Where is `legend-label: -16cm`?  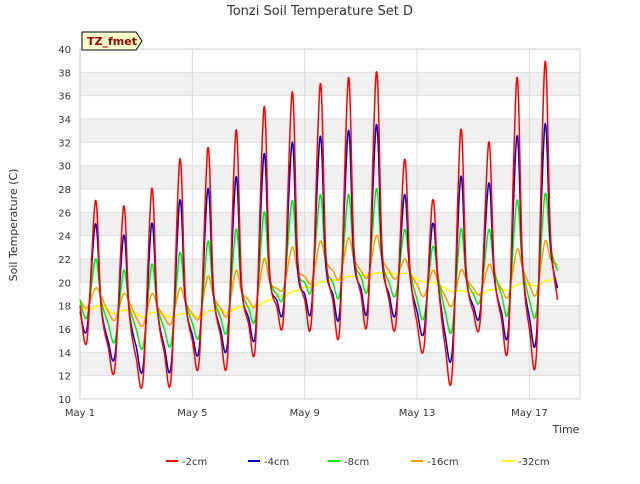 legend-label: -16cm is located at coordinates (443, 462).